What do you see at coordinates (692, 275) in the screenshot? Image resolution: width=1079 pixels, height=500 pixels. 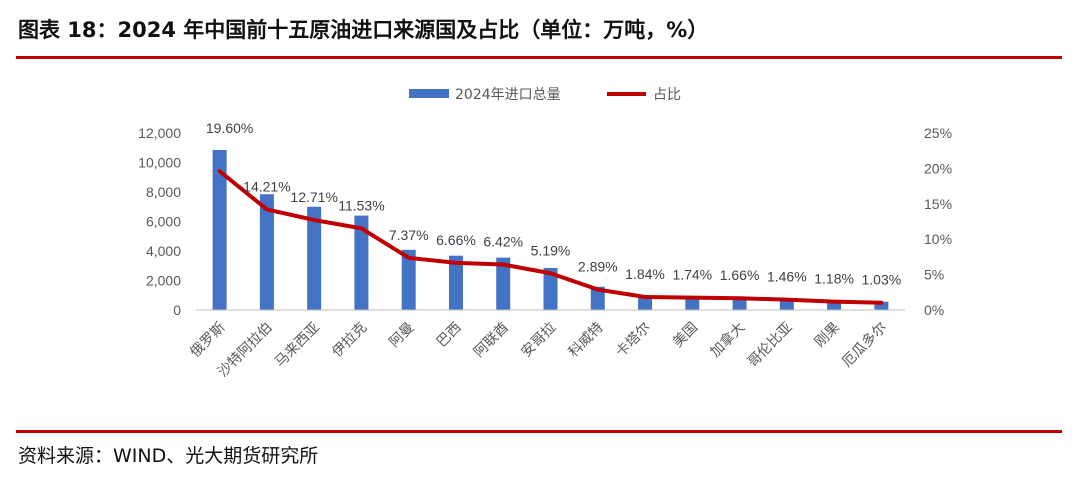 I see `data-label: 1.74%` at bounding box center [692, 275].